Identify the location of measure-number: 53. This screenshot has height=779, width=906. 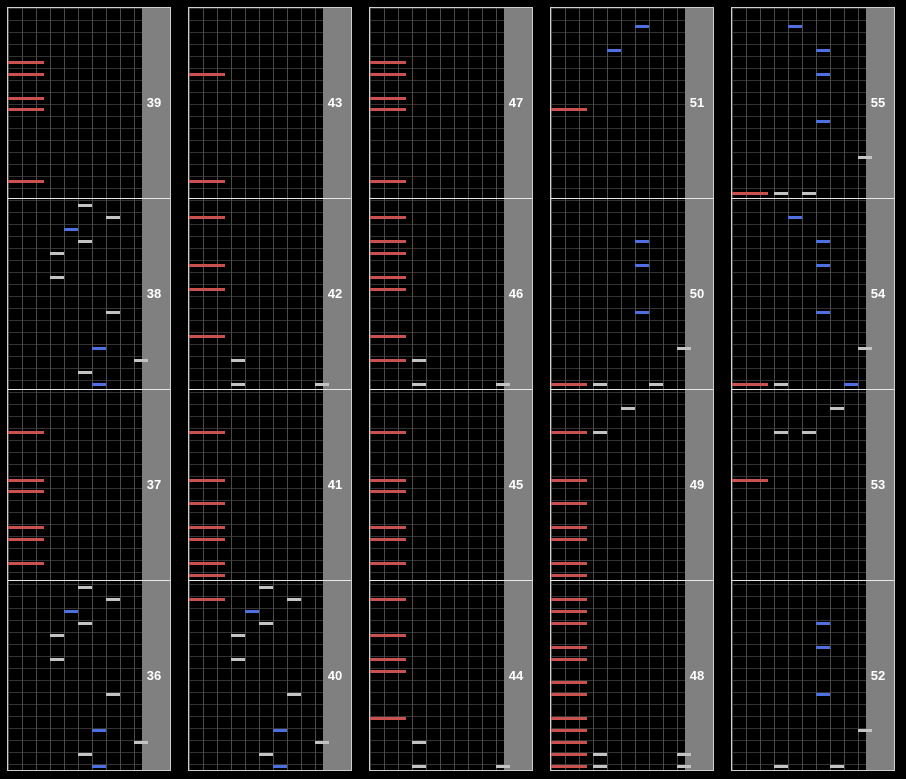
(878, 484).